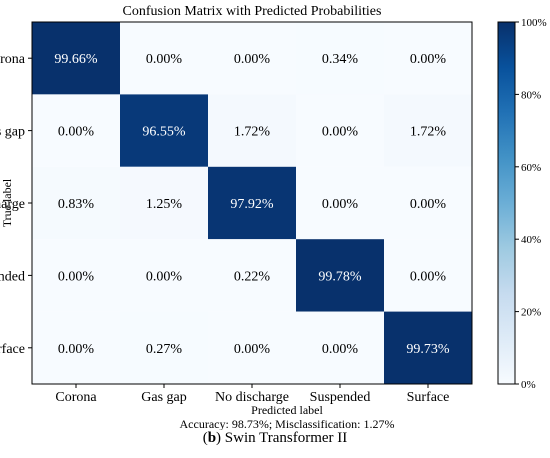 This screenshot has width=550, height=458. I want to click on cell-value-label: 0.34%, so click(340, 59).